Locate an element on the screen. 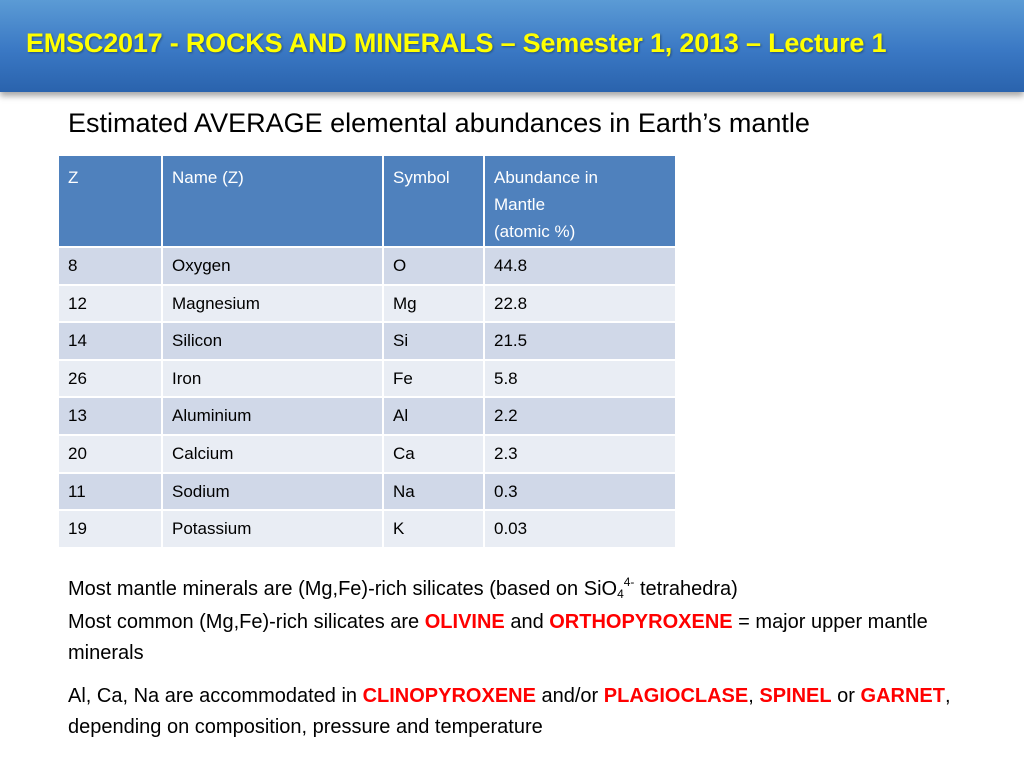 The image size is (1024, 768). cell-z: 13 is located at coordinates (110, 416).